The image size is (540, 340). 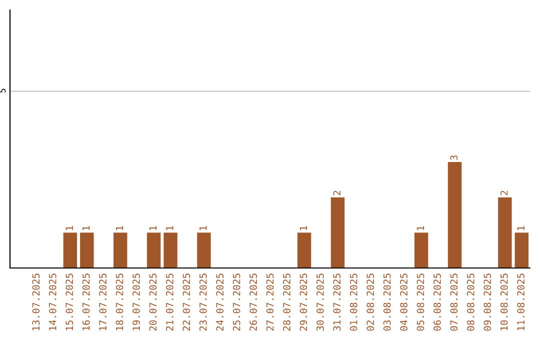 What do you see at coordinates (36, 302) in the screenshot?
I see `x-tick-label: 13.07.2025` at bounding box center [36, 302].